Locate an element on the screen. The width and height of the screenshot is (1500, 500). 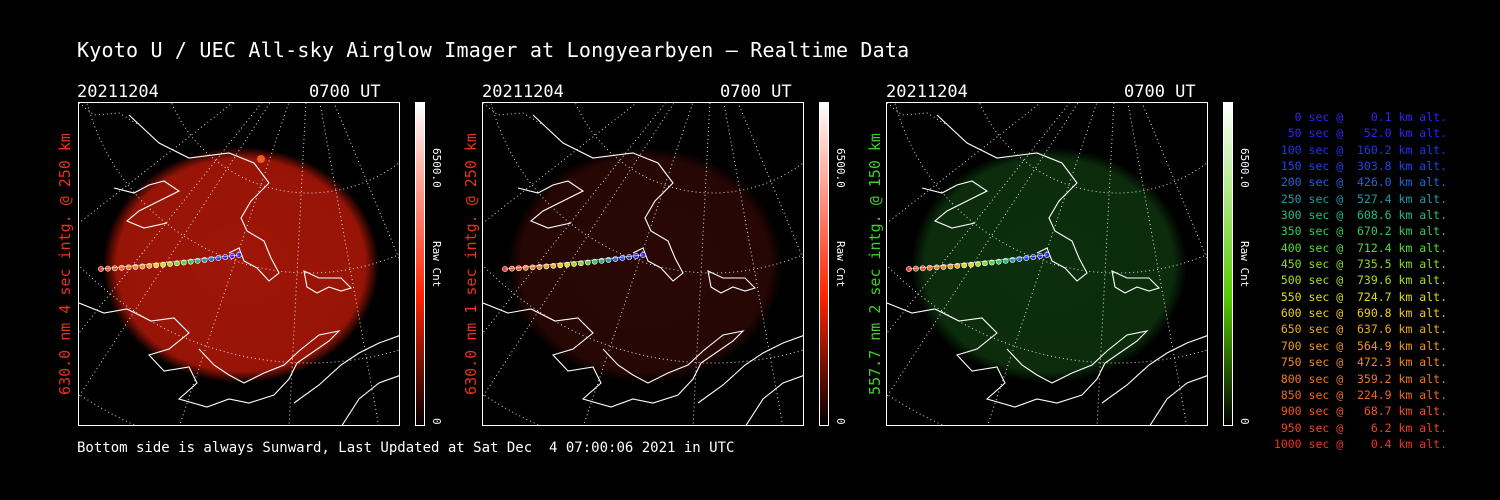
legend-row: 600 sec @ 690.8 km alt. is located at coordinates (1360, 313).